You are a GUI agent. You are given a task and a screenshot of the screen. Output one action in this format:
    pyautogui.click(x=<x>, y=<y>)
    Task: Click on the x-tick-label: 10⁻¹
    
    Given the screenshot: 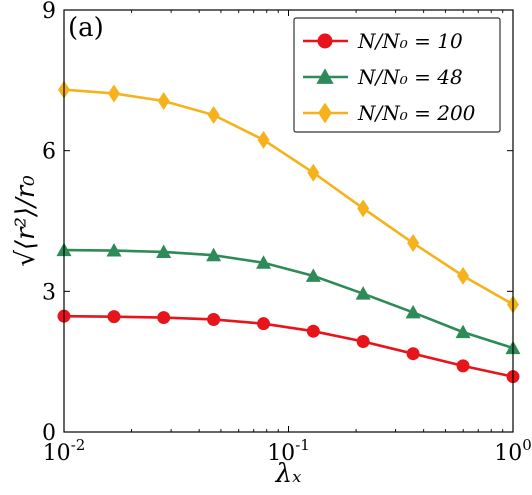 What is the action you would take?
    pyautogui.click(x=288, y=451)
    